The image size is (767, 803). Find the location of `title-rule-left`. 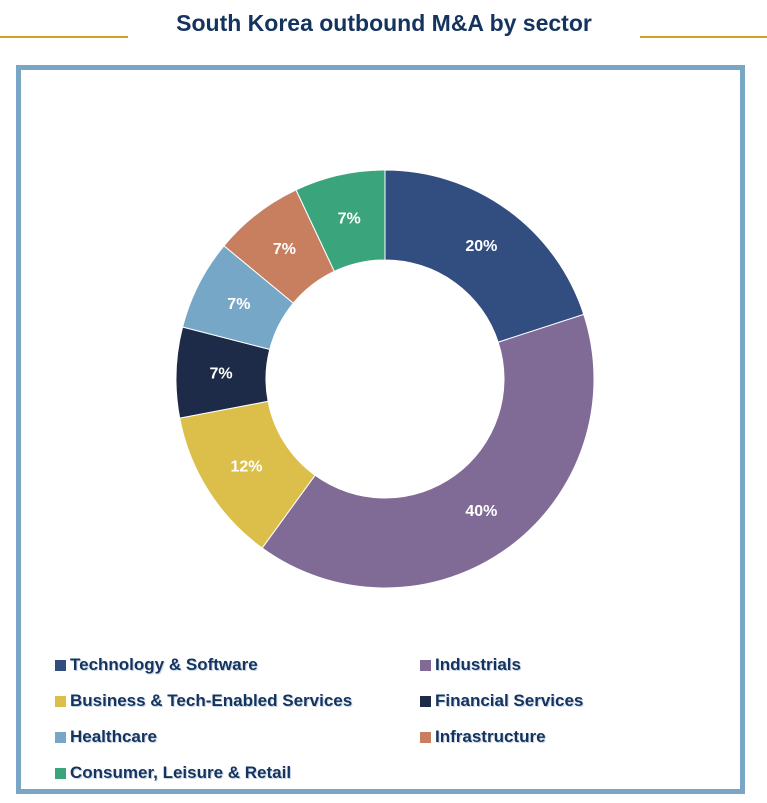

title-rule-left is located at coordinates (64, 37).